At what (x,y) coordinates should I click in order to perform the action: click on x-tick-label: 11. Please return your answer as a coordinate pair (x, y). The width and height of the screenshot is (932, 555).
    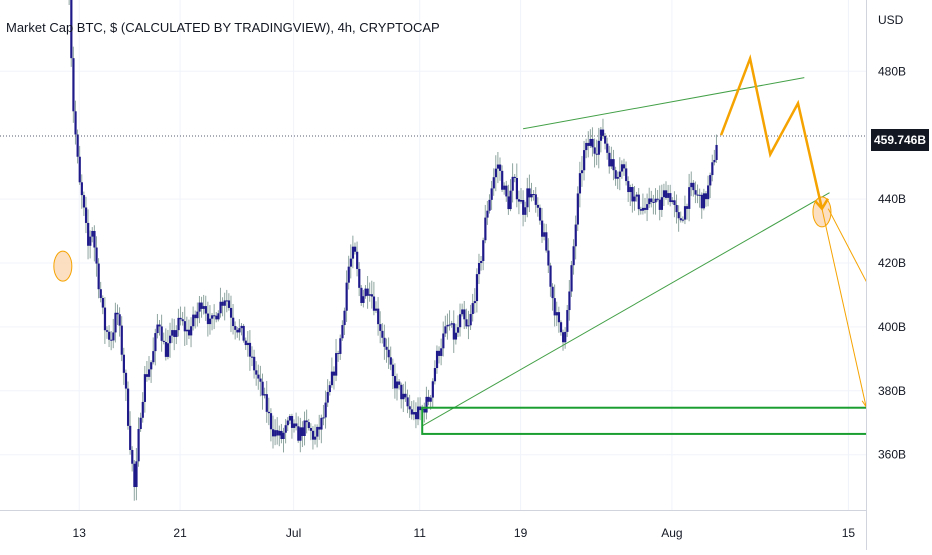
    Looking at the image, I should click on (419, 533).